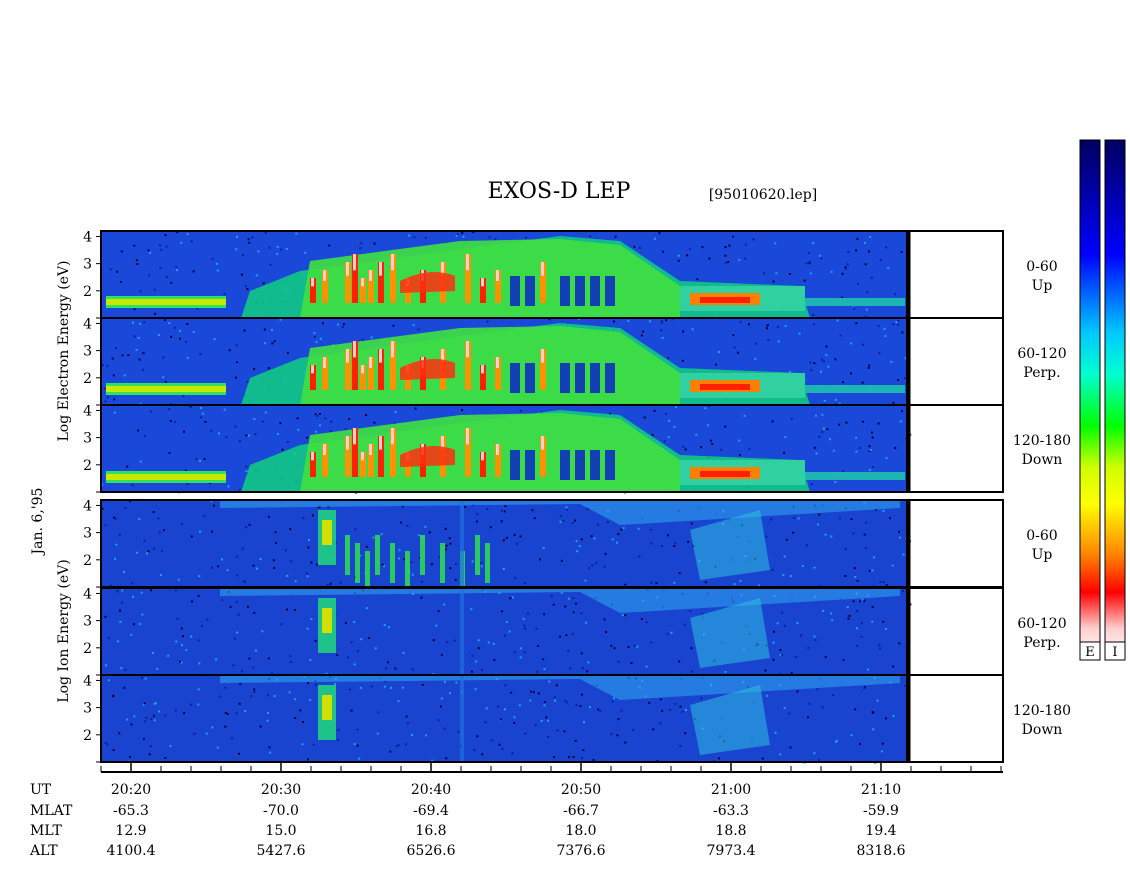 The image size is (1130, 875). I want to click on ephemeris-row-label: UT, so click(41, 790).